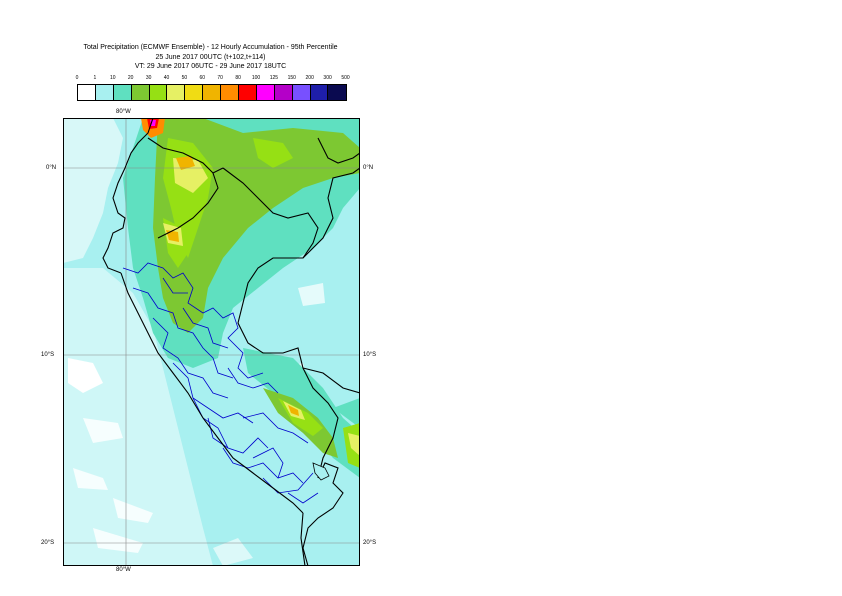 The image size is (842, 596). Describe the element at coordinates (130, 78) in the screenshot. I see `legend-threshold-label: 20` at that location.